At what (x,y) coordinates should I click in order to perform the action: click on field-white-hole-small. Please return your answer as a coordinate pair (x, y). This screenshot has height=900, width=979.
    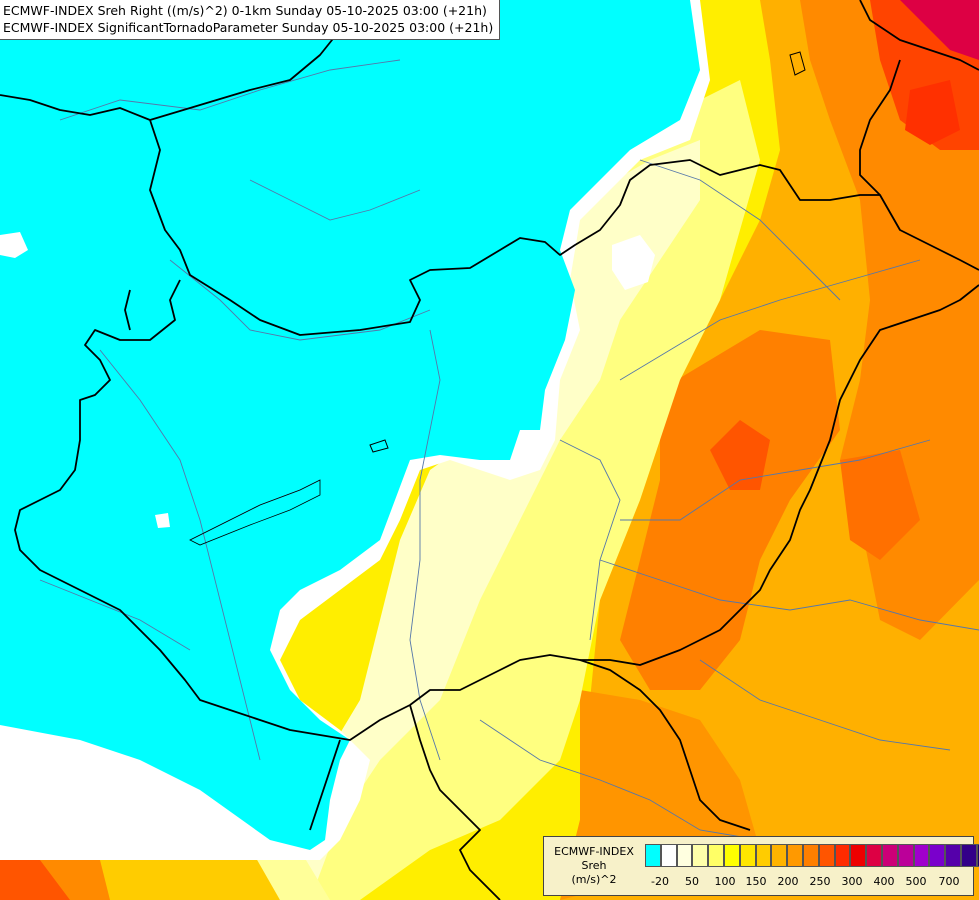
    Looking at the image, I should click on (162, 520).